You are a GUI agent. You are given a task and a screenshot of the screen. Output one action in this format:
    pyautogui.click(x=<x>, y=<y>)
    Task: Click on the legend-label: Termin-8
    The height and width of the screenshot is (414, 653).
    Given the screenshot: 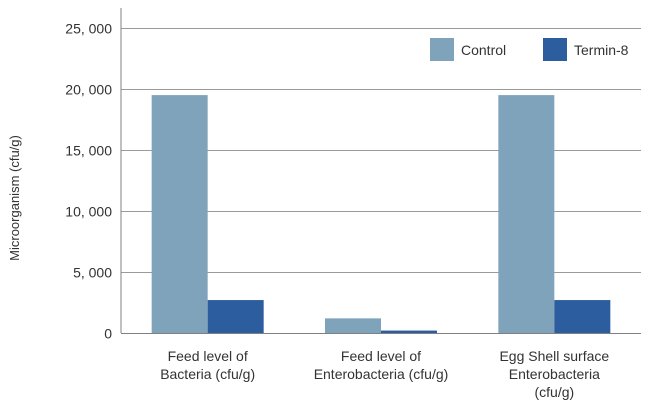 What is the action you would take?
    pyautogui.click(x=601, y=50)
    